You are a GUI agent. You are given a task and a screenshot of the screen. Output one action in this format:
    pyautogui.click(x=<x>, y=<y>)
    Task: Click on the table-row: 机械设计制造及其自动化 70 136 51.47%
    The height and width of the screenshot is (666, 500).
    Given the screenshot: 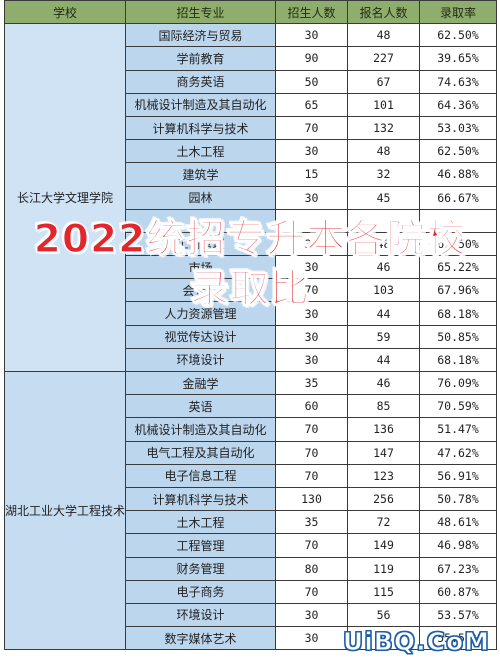 What is the action you would take?
    pyautogui.click(x=251, y=429)
    